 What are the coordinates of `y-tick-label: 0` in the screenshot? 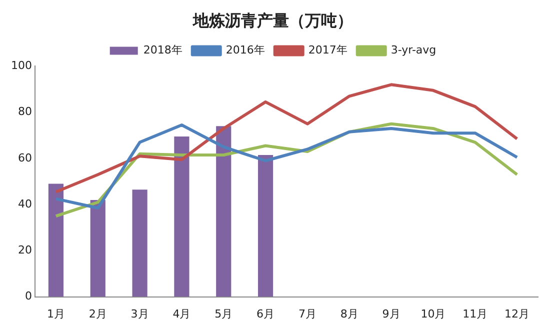 It's located at (28, 296).